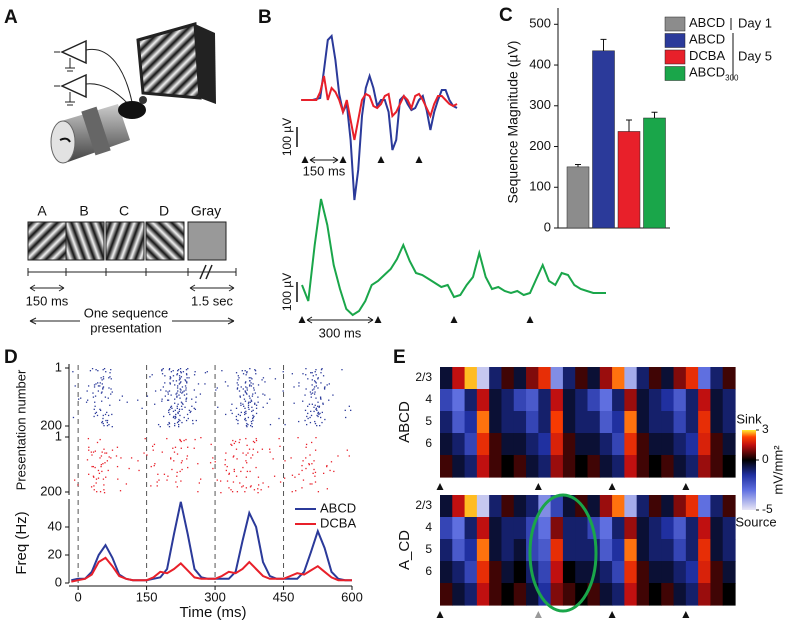 This screenshot has width=794, height=627. What do you see at coordinates (755, 22) in the screenshot?
I see `group-label: Day 1` at bounding box center [755, 22].